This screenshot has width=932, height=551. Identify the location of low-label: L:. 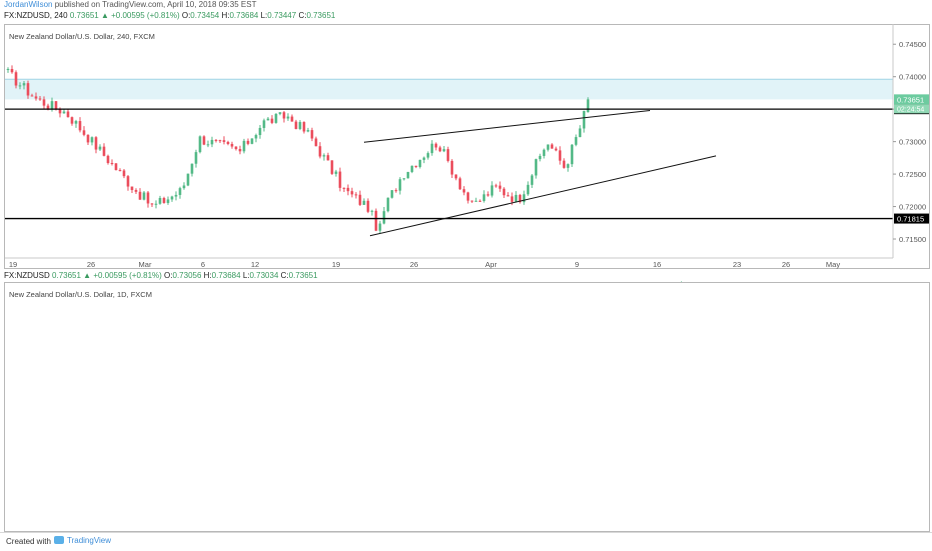
(264, 15).